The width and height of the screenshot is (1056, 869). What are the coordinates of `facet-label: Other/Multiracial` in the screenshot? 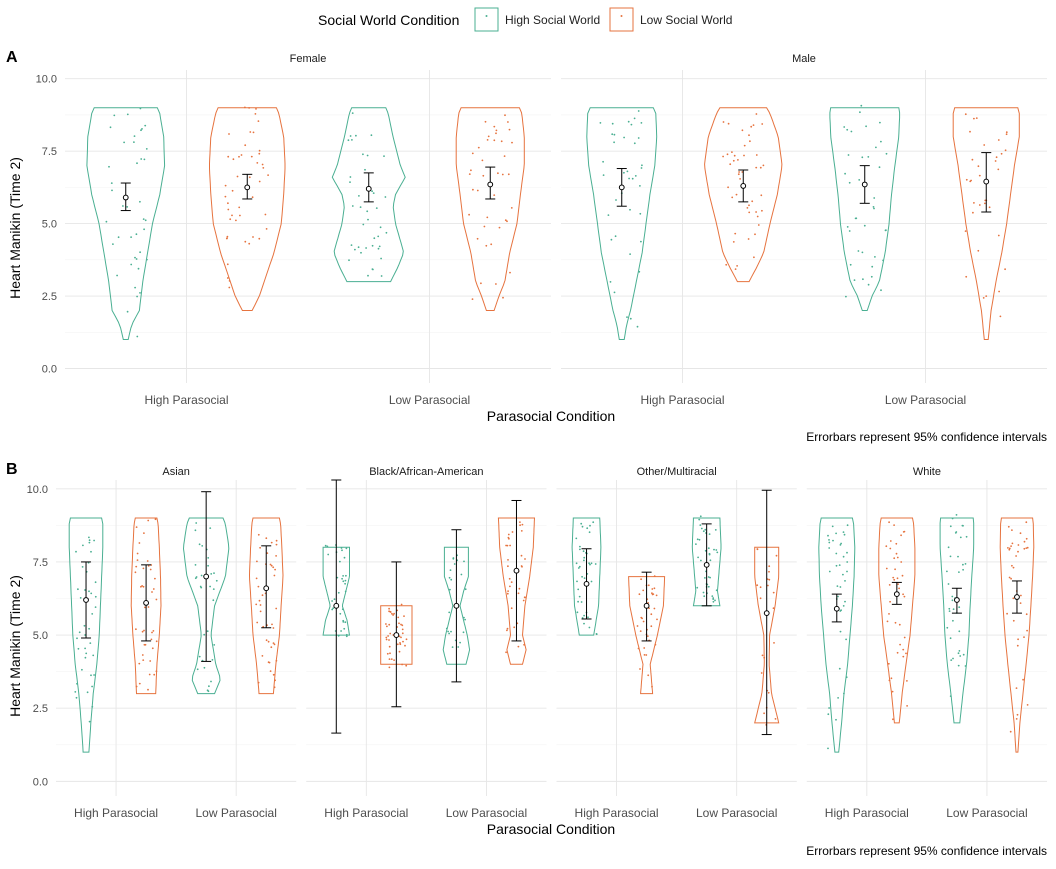 It's located at (677, 472).